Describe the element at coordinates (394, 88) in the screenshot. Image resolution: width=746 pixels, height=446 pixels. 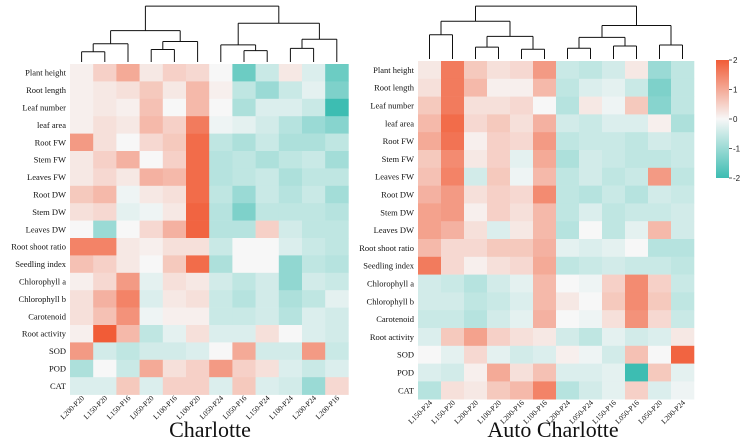
I see `row-label: Root length` at that location.